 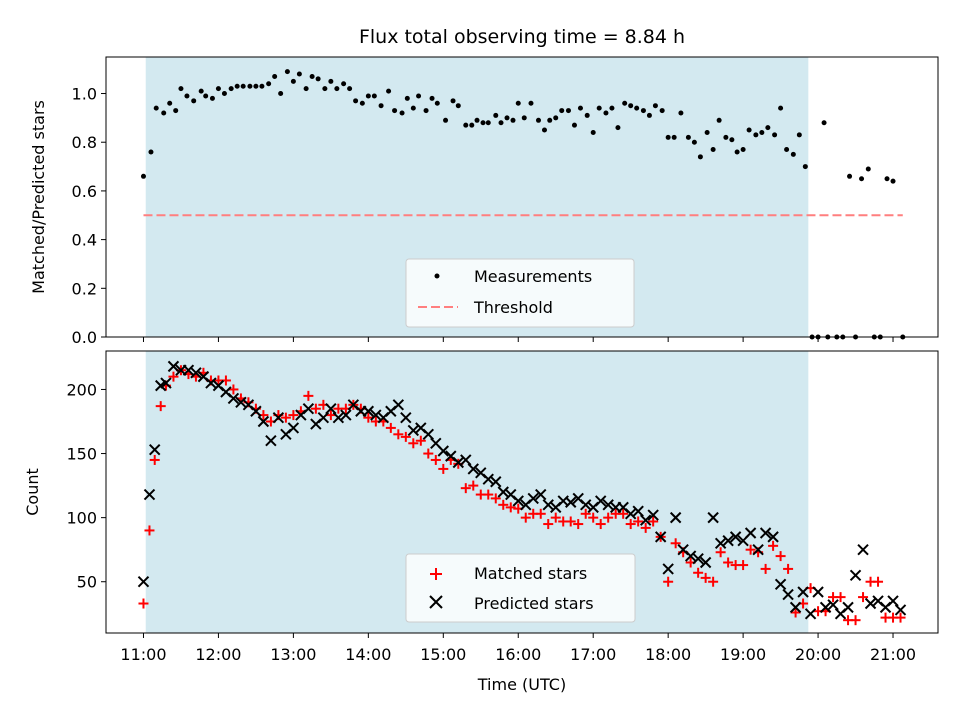 I want to click on x-tick-label: 17:00, so click(x=593, y=654).